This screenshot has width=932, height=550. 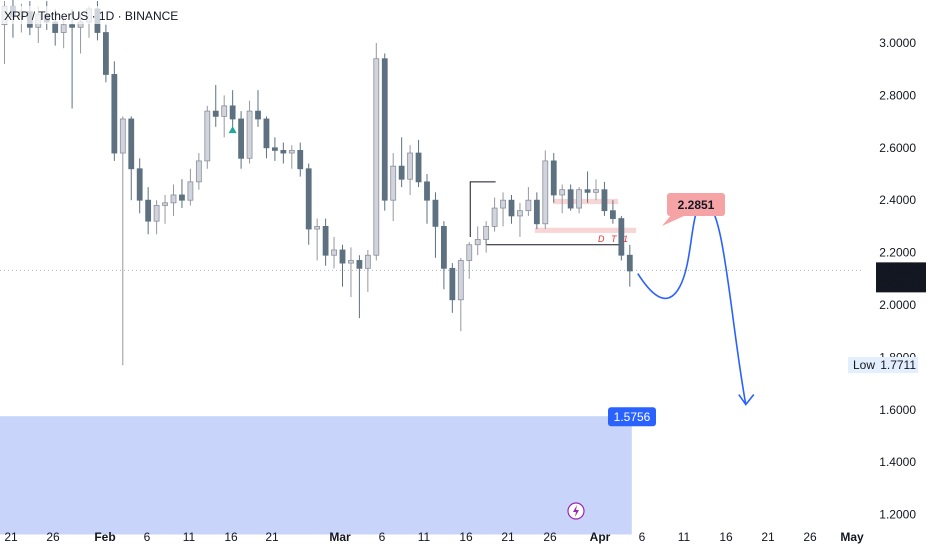 What do you see at coordinates (746, 400) in the screenshot?
I see `projection-arrowhead-icon` at bounding box center [746, 400].